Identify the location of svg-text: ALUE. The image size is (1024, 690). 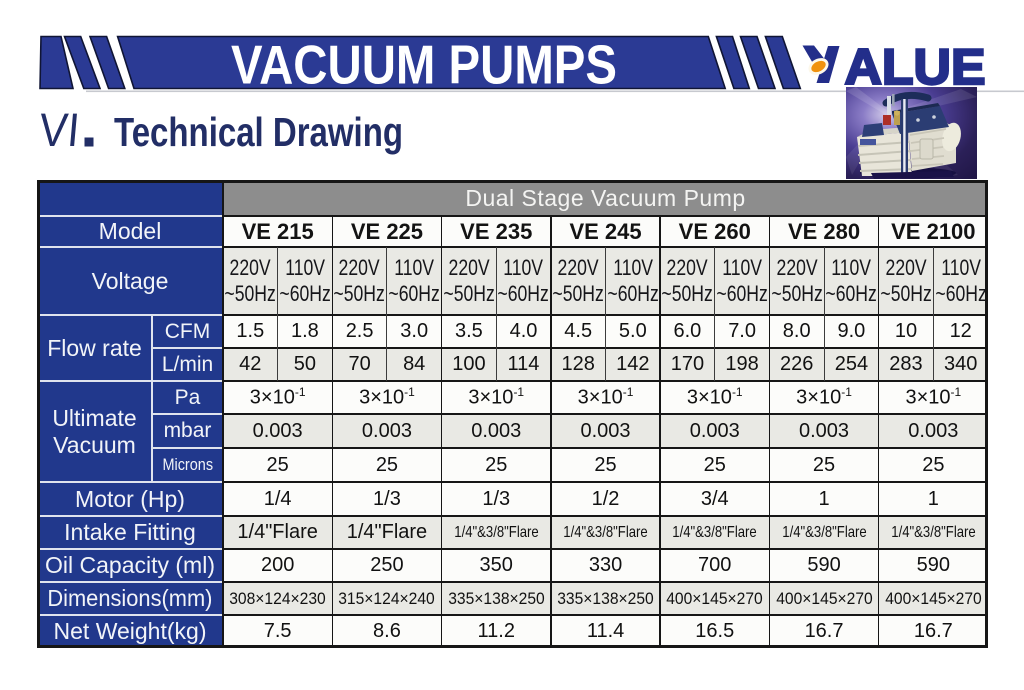
(915, 67).